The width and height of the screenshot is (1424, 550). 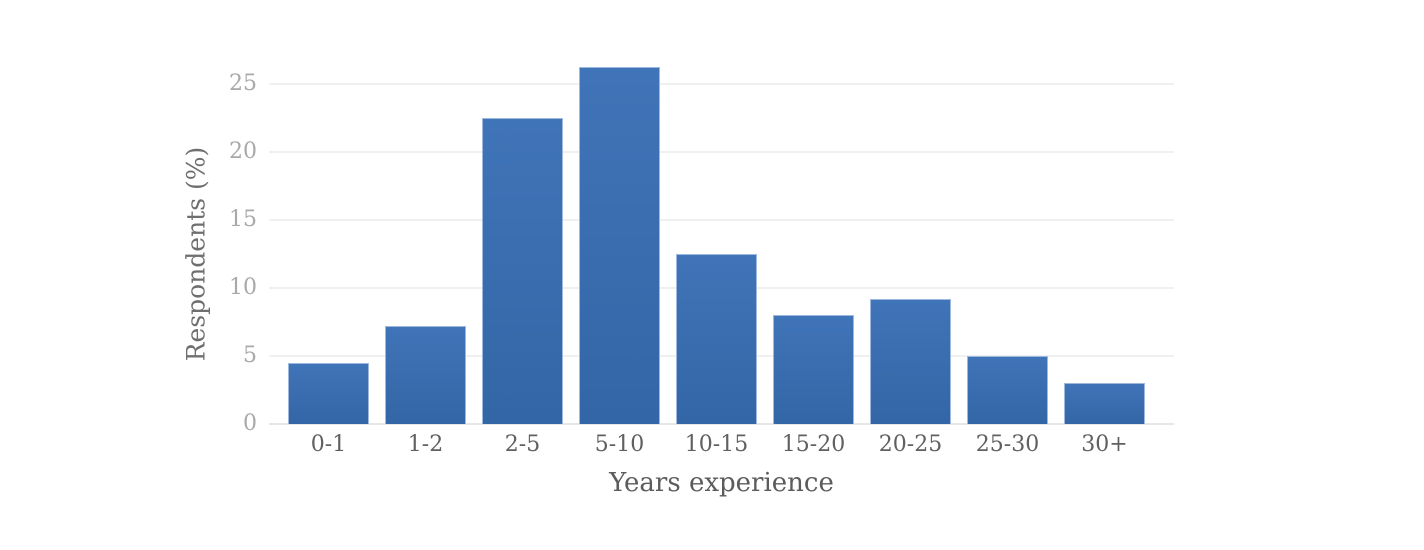 What do you see at coordinates (243, 151) in the screenshot?
I see `y-tick-label: 20` at bounding box center [243, 151].